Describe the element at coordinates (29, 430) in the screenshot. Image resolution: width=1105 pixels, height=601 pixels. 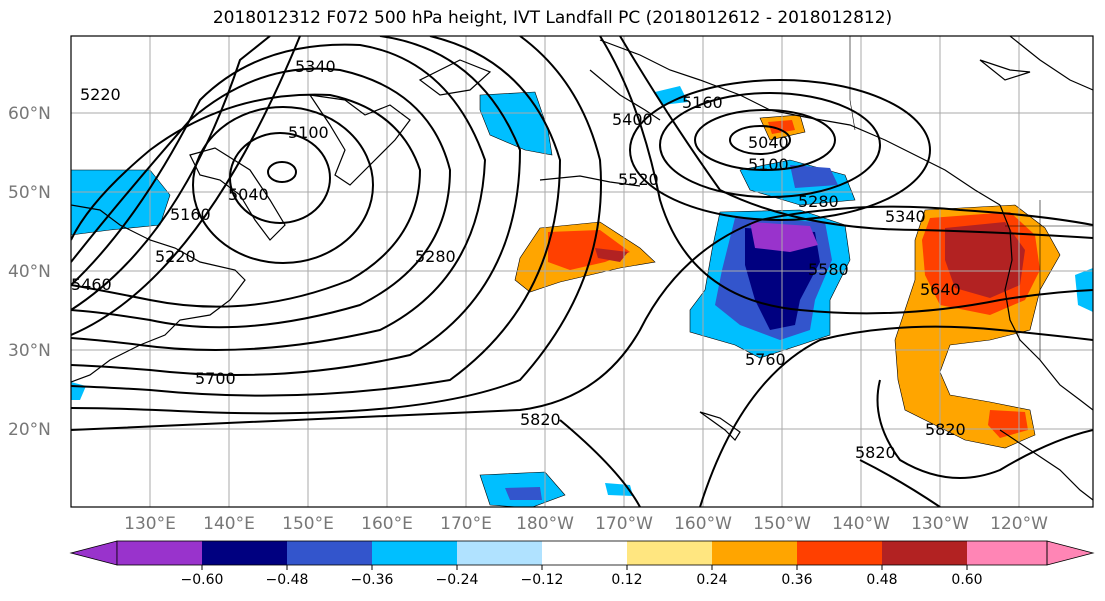
I see `lat-label: 20°N` at that location.